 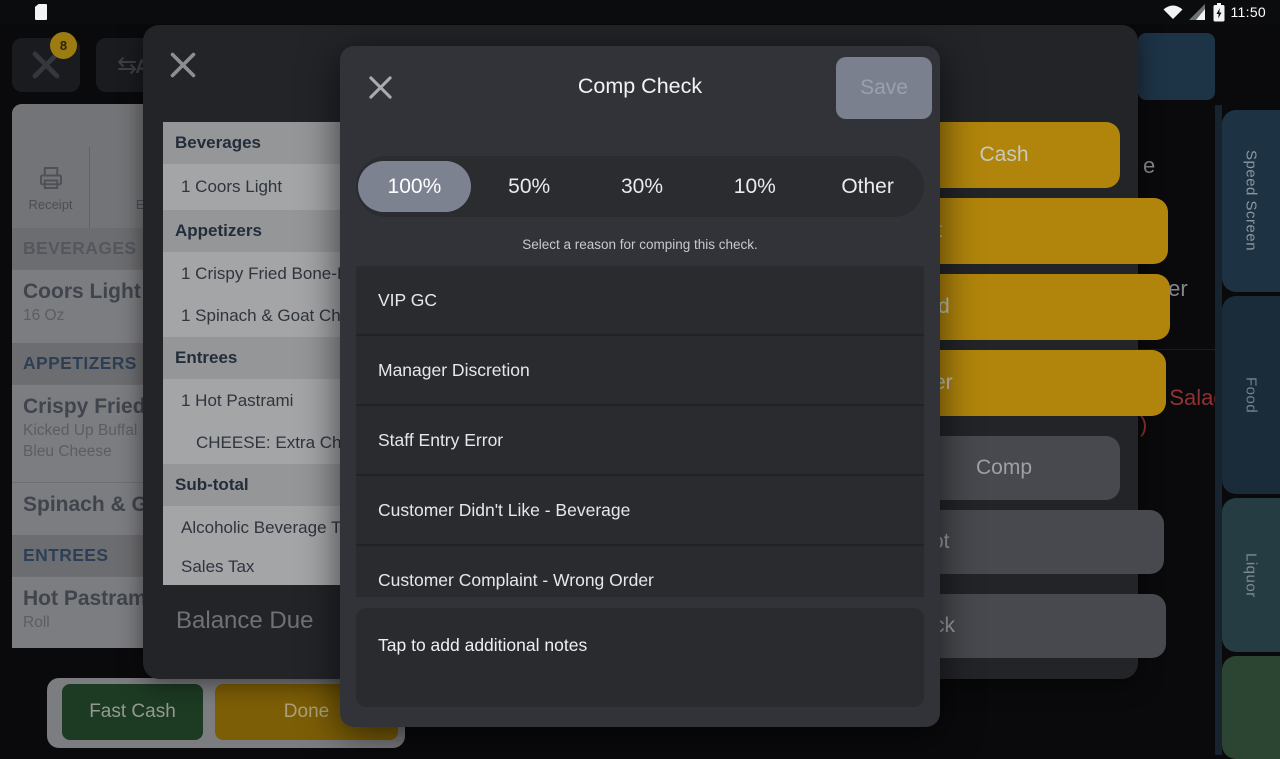 What do you see at coordinates (41, 12) in the screenshot?
I see `sd-card-icon` at bounding box center [41, 12].